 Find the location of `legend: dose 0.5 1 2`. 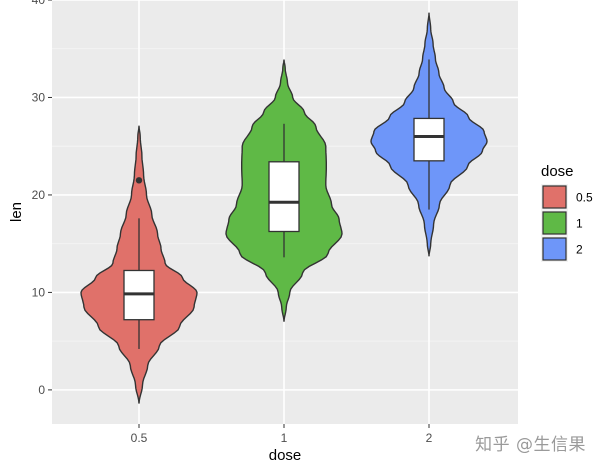

legend: dose 0.5 1 2 is located at coordinates (567, 212).